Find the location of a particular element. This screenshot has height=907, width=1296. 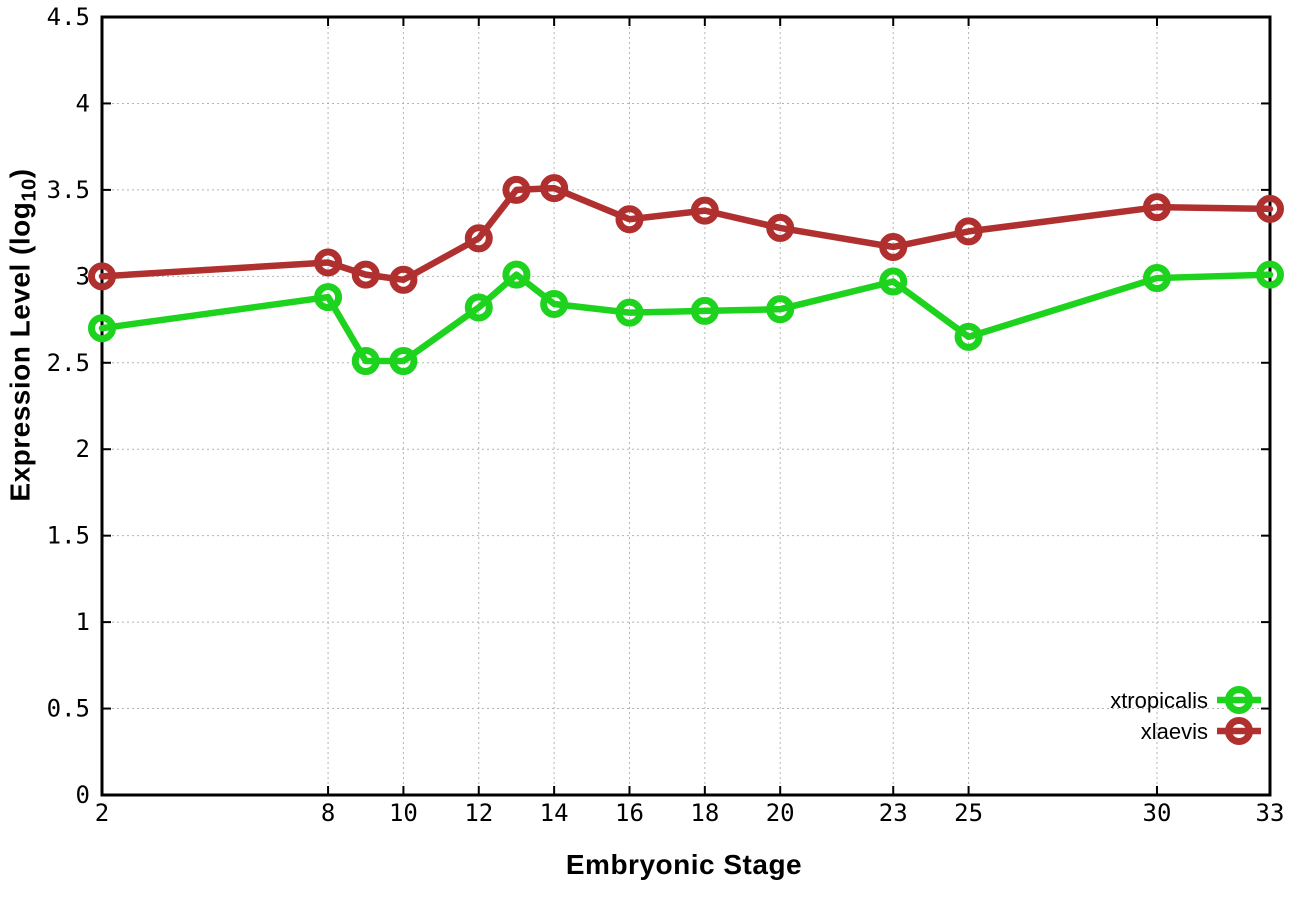

y-tick-label: 4.5 is located at coordinates (68, 17).